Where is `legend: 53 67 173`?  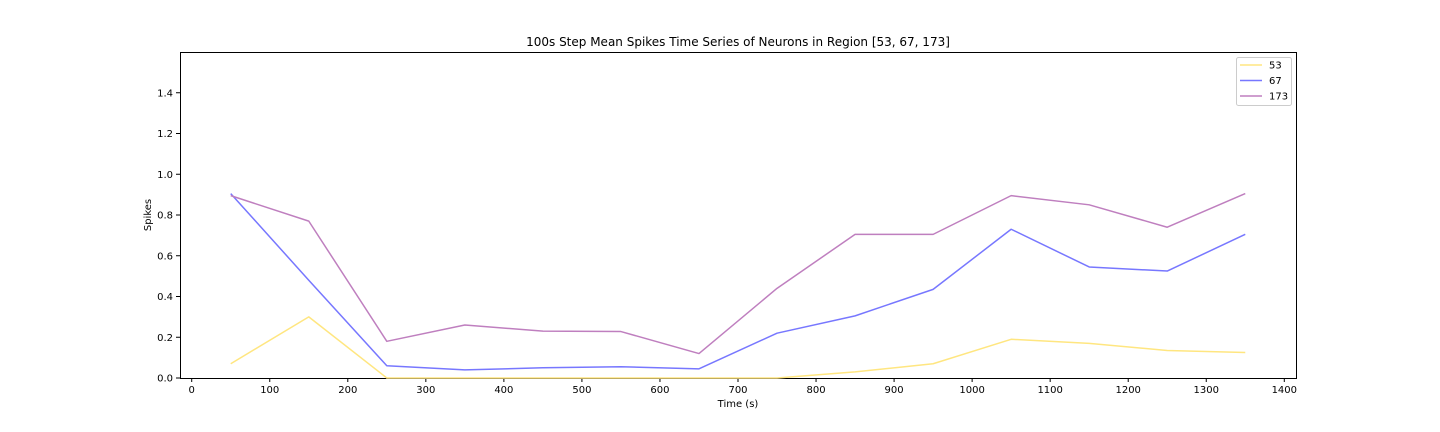 legend: 53 67 173 is located at coordinates (1264, 81).